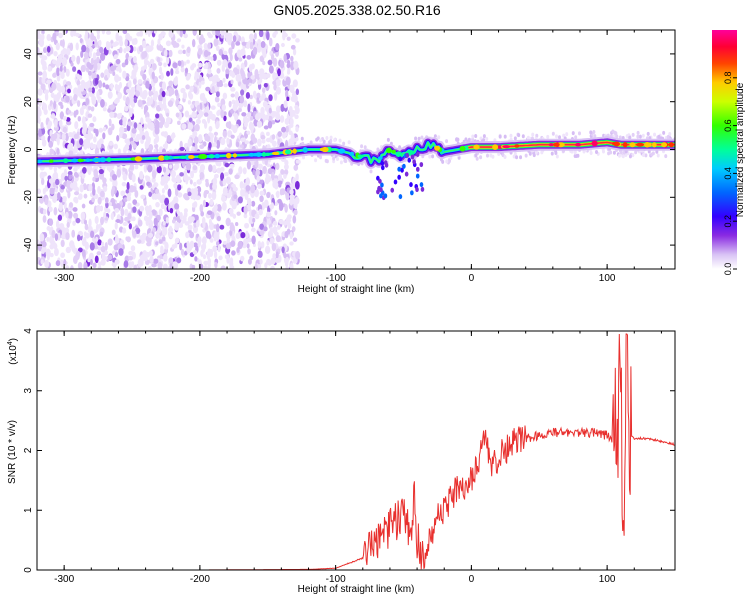  I want to click on y-tick-label: 2, so click(28, 450).